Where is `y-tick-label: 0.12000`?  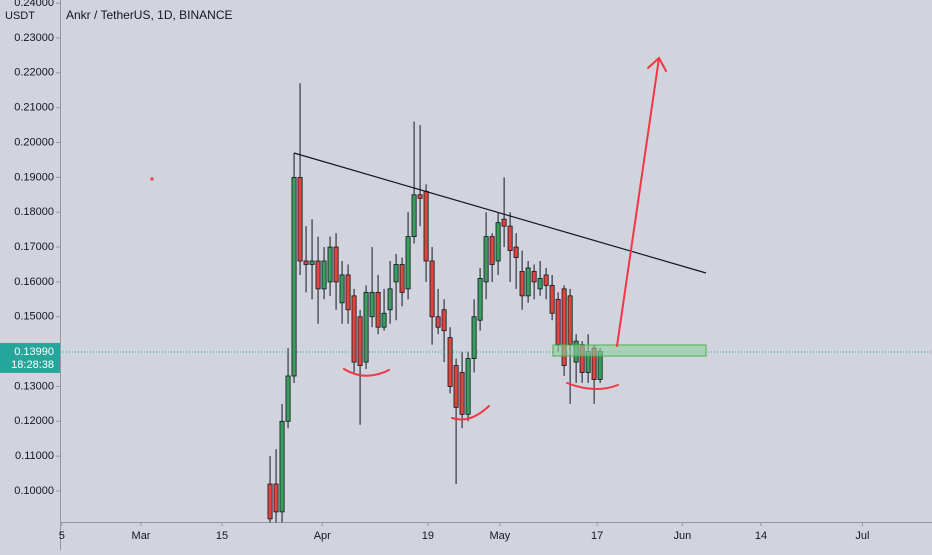 y-tick-label: 0.12000 is located at coordinates (34, 421).